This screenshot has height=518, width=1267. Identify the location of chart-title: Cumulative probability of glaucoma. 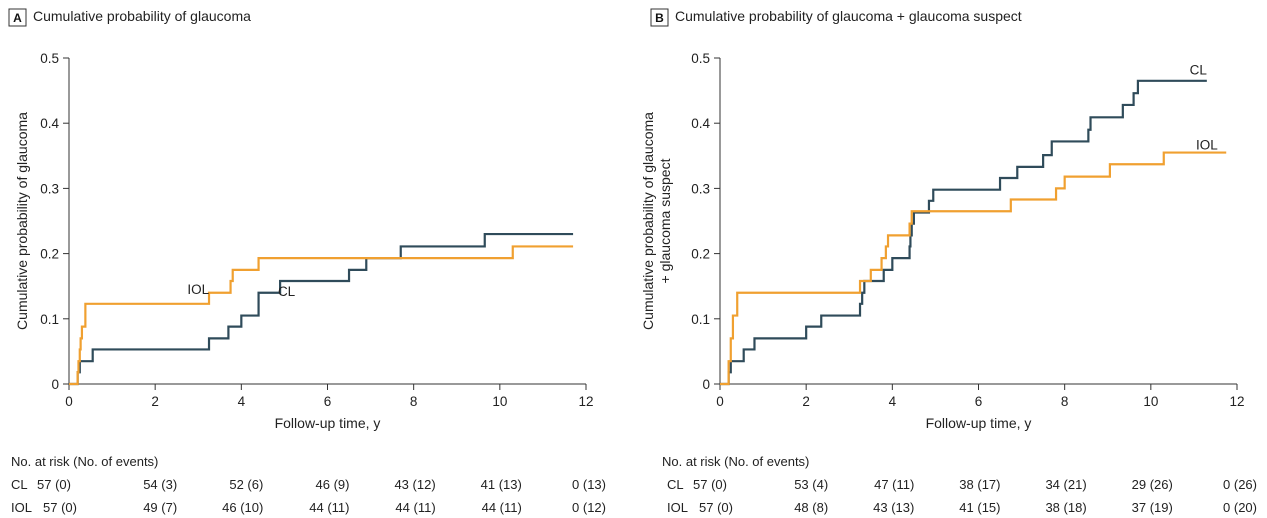
(142, 16).